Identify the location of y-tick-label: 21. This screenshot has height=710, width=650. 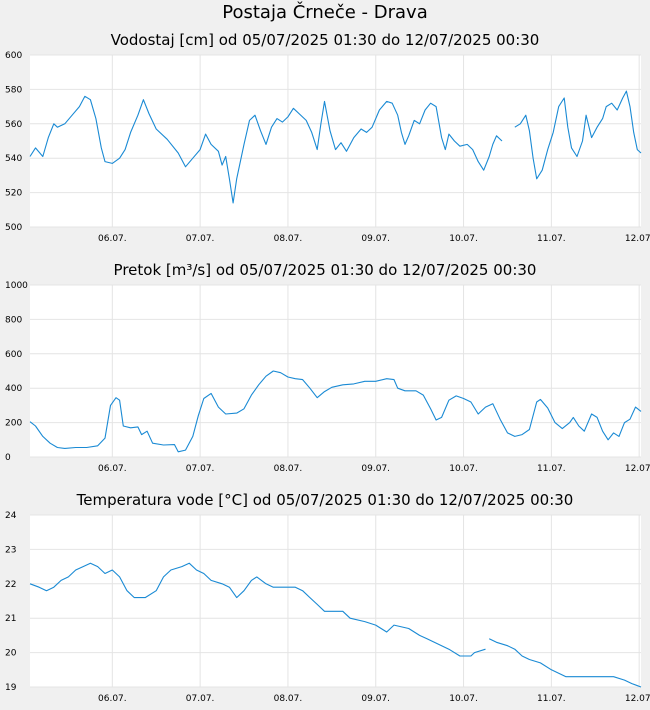
(10, 619).